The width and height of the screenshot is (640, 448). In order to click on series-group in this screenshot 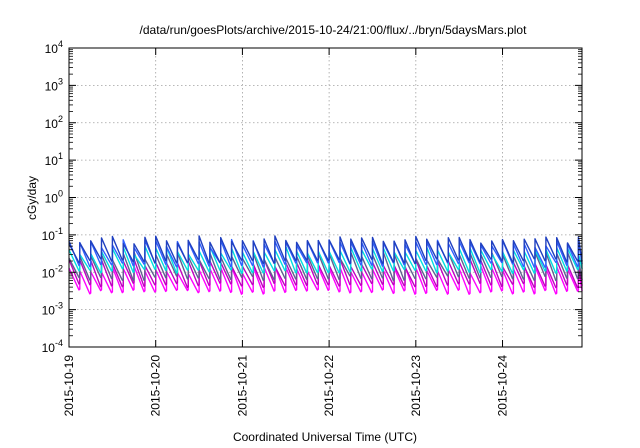, I will do `click(325, 265)`.